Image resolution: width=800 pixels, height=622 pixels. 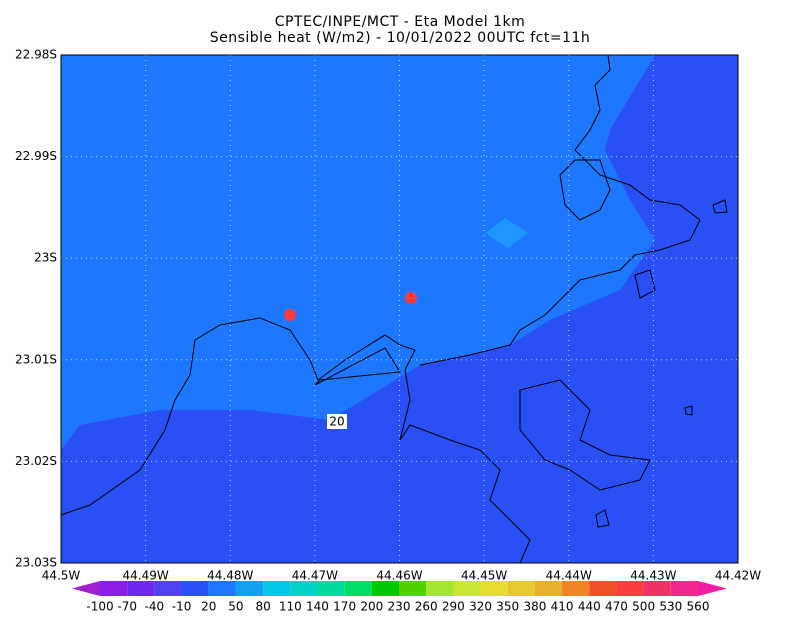 What do you see at coordinates (127, 607) in the screenshot?
I see `colorbar-label: -70` at bounding box center [127, 607].